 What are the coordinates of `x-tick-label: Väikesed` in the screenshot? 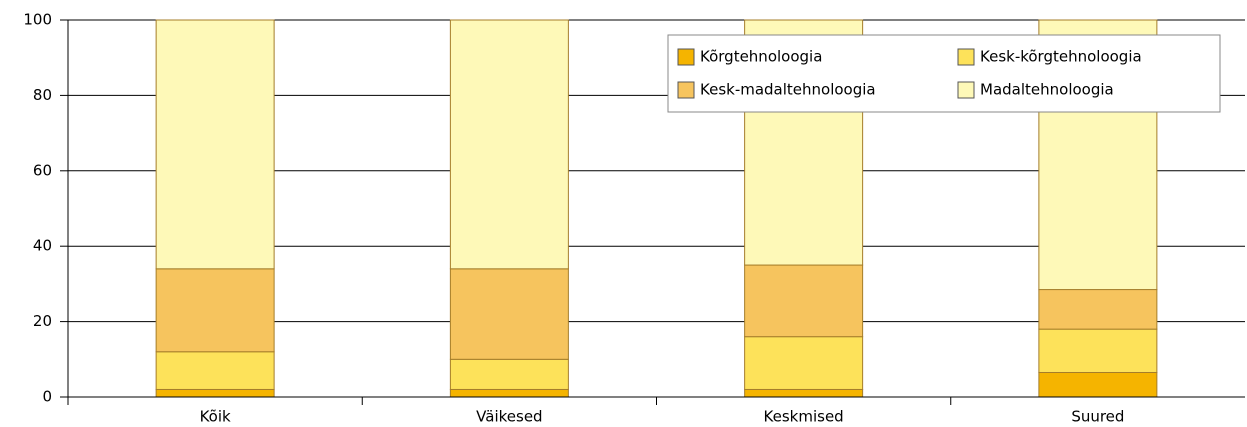 It's located at (509, 417).